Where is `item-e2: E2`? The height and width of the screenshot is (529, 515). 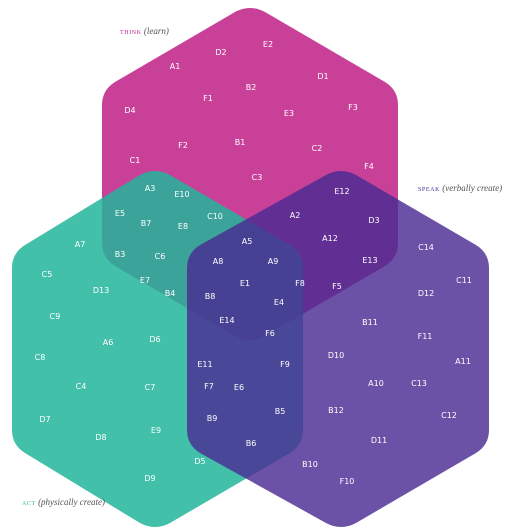
item-e2: E2 is located at coordinates (268, 44).